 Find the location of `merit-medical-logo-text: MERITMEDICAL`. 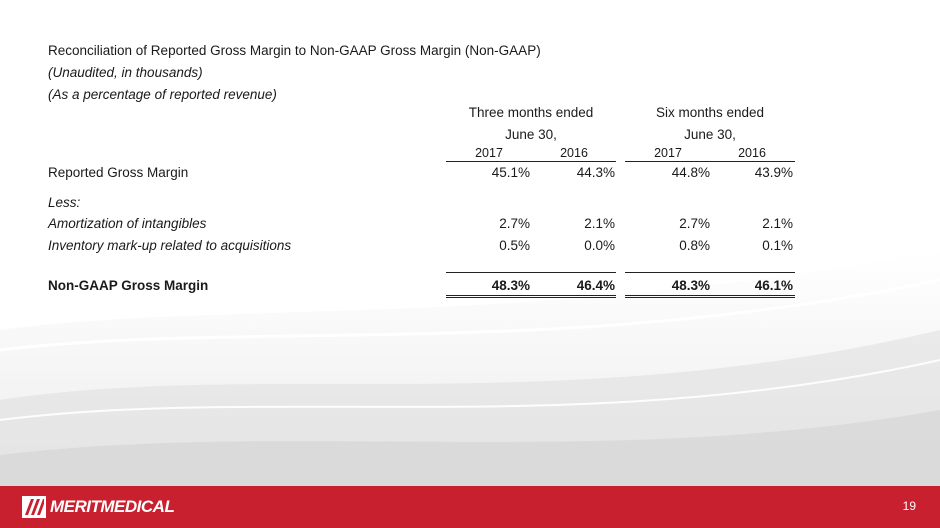

merit-medical-logo-text: MERITMEDICAL is located at coordinates (112, 506).